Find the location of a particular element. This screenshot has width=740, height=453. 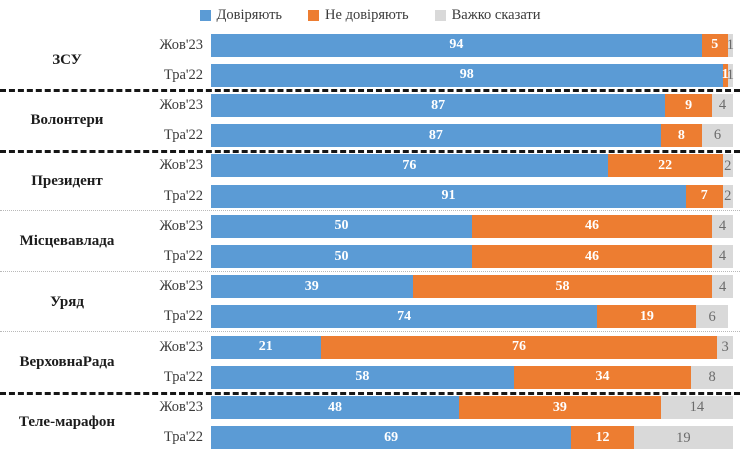

segment-value-label: 76 is located at coordinates (409, 165).